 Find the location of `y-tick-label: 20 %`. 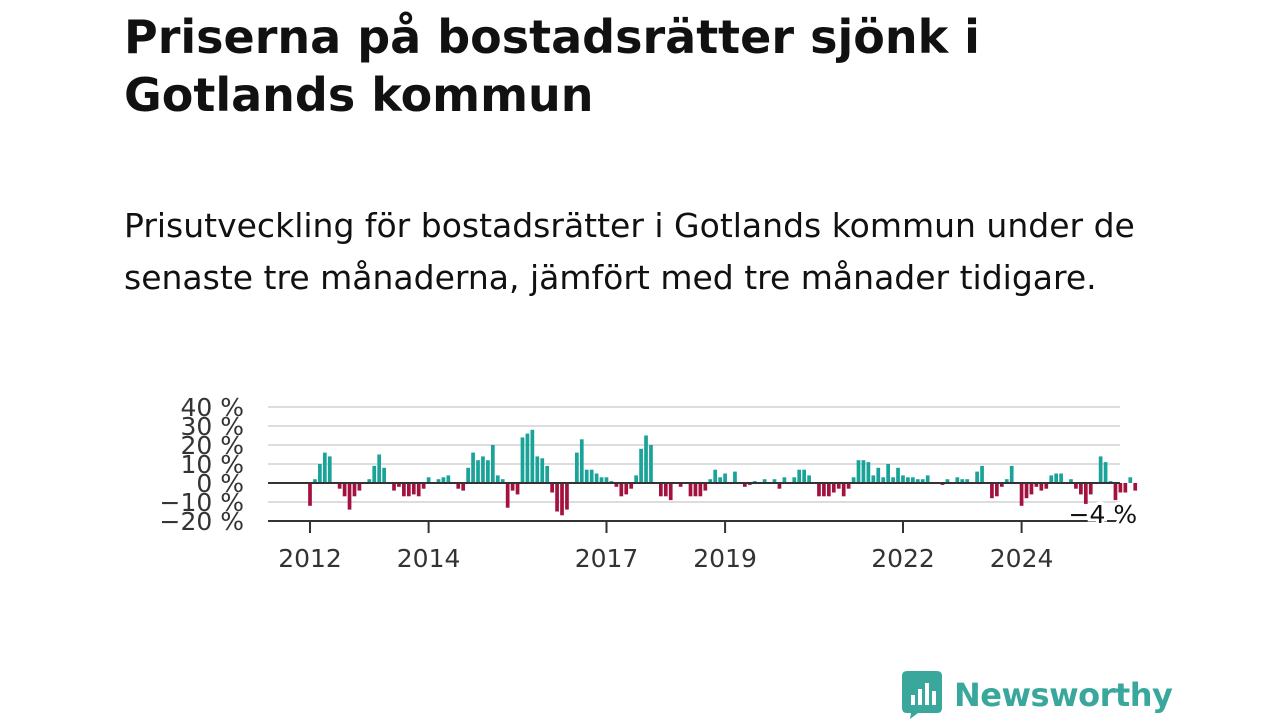

y-tick-label: 20 % is located at coordinates (212, 445).